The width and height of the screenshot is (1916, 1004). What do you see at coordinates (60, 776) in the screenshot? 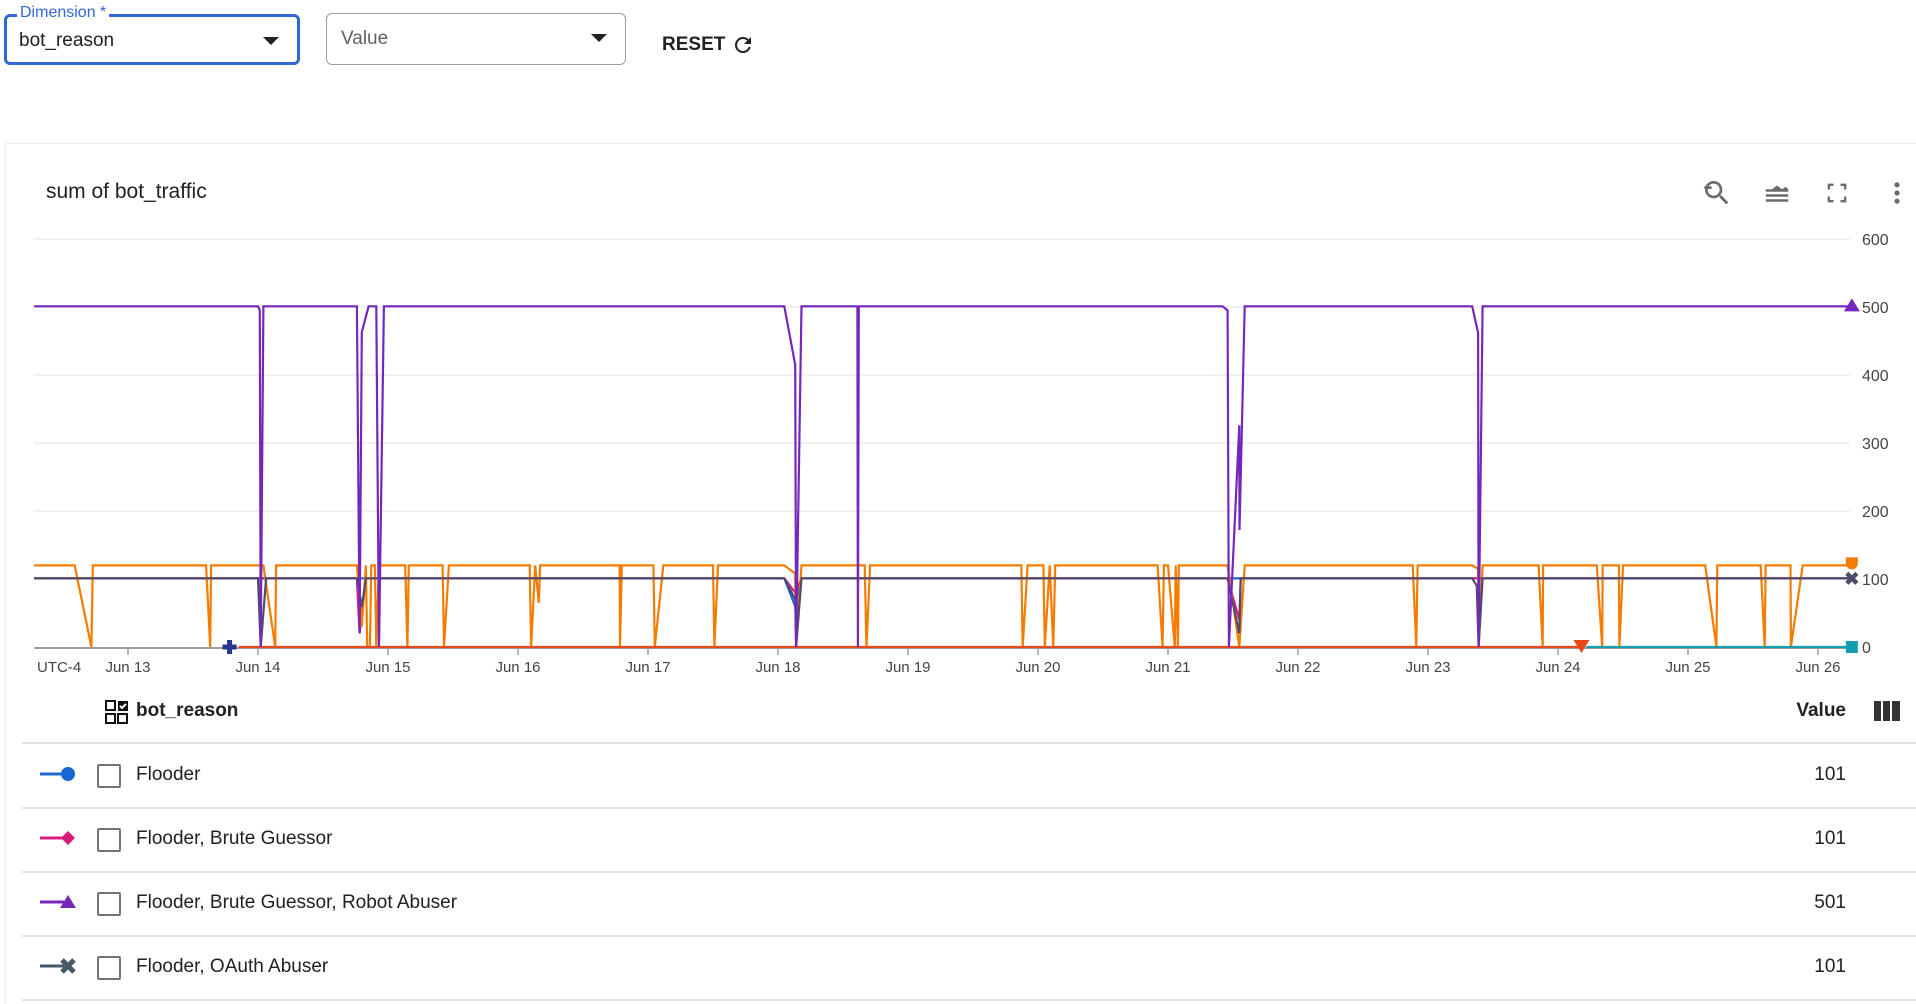
I see `series-circle-icon` at bounding box center [60, 776].